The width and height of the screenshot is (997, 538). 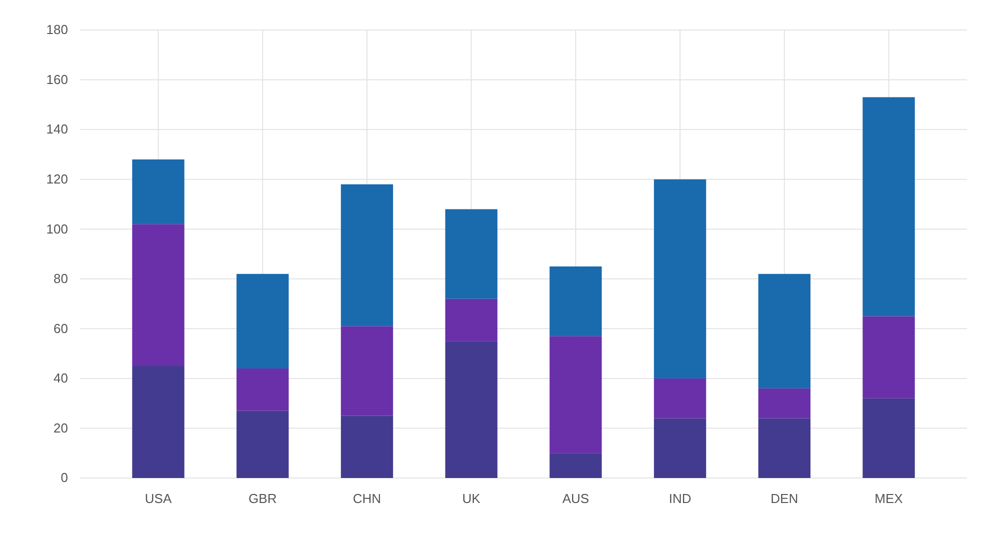 I want to click on y-tick-label: 160, so click(x=57, y=79).